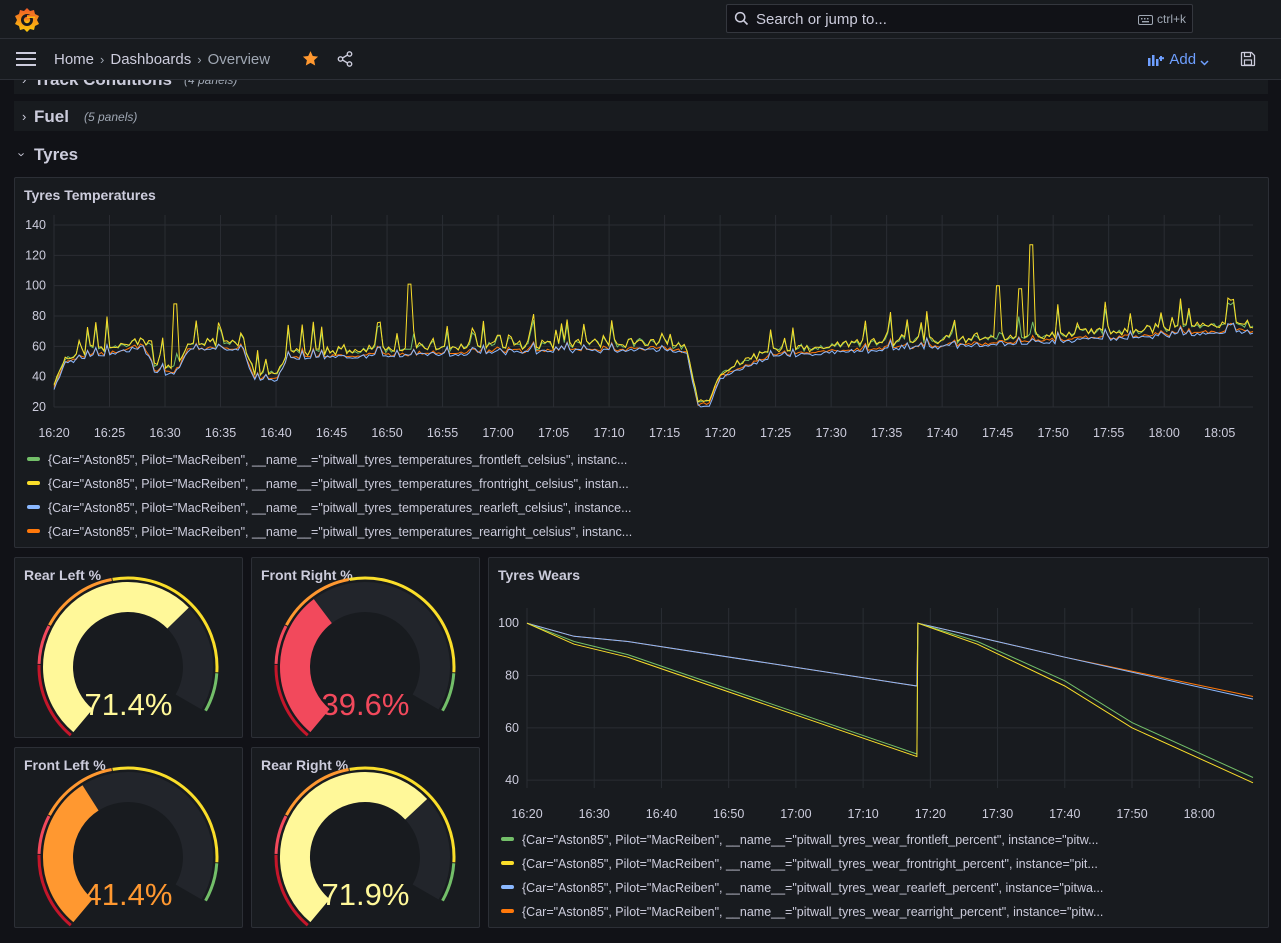 This screenshot has width=1281, height=943. I want to click on y-tick-label: 20, so click(39, 407).